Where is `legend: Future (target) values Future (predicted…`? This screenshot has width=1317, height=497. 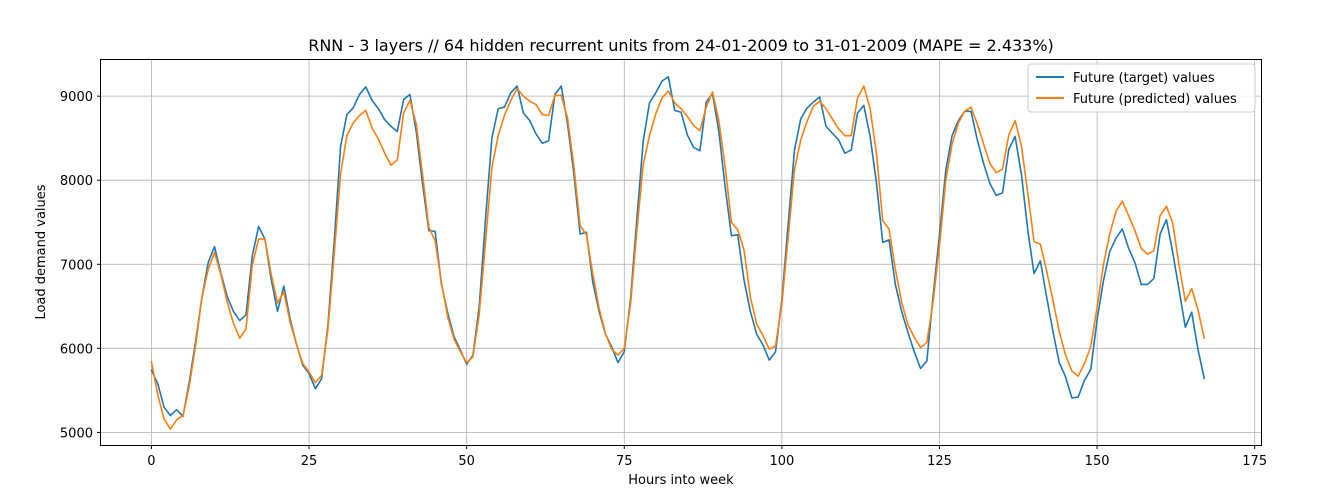
legend: Future (target) values Future (predicted… is located at coordinates (1141, 88).